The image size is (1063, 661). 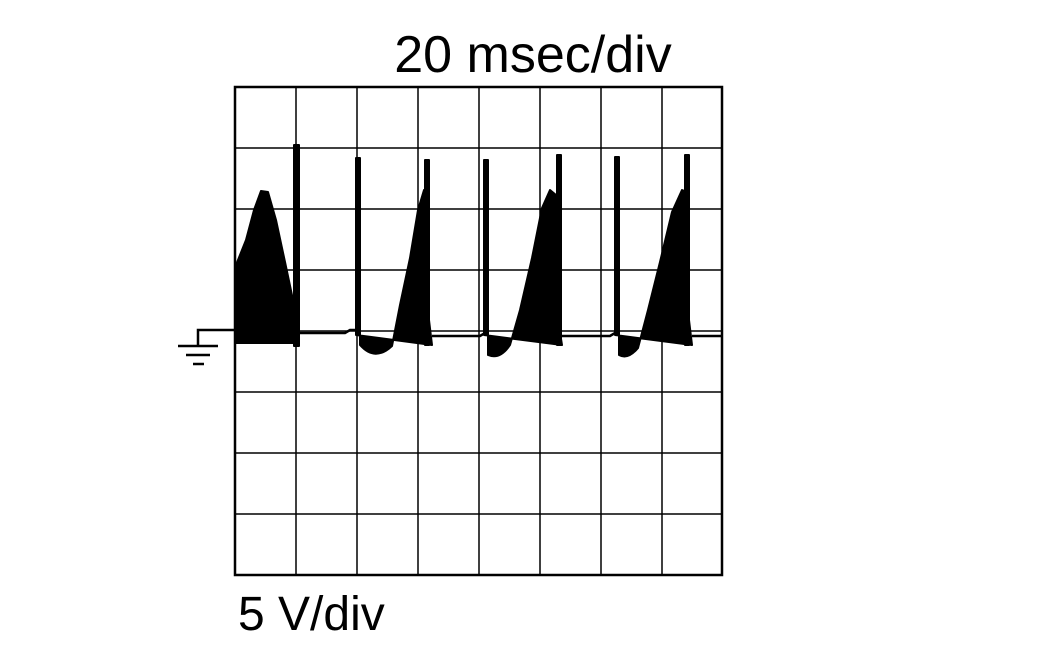 I want to click on voltage-scale-label: 5 V/div, so click(x=311, y=614).